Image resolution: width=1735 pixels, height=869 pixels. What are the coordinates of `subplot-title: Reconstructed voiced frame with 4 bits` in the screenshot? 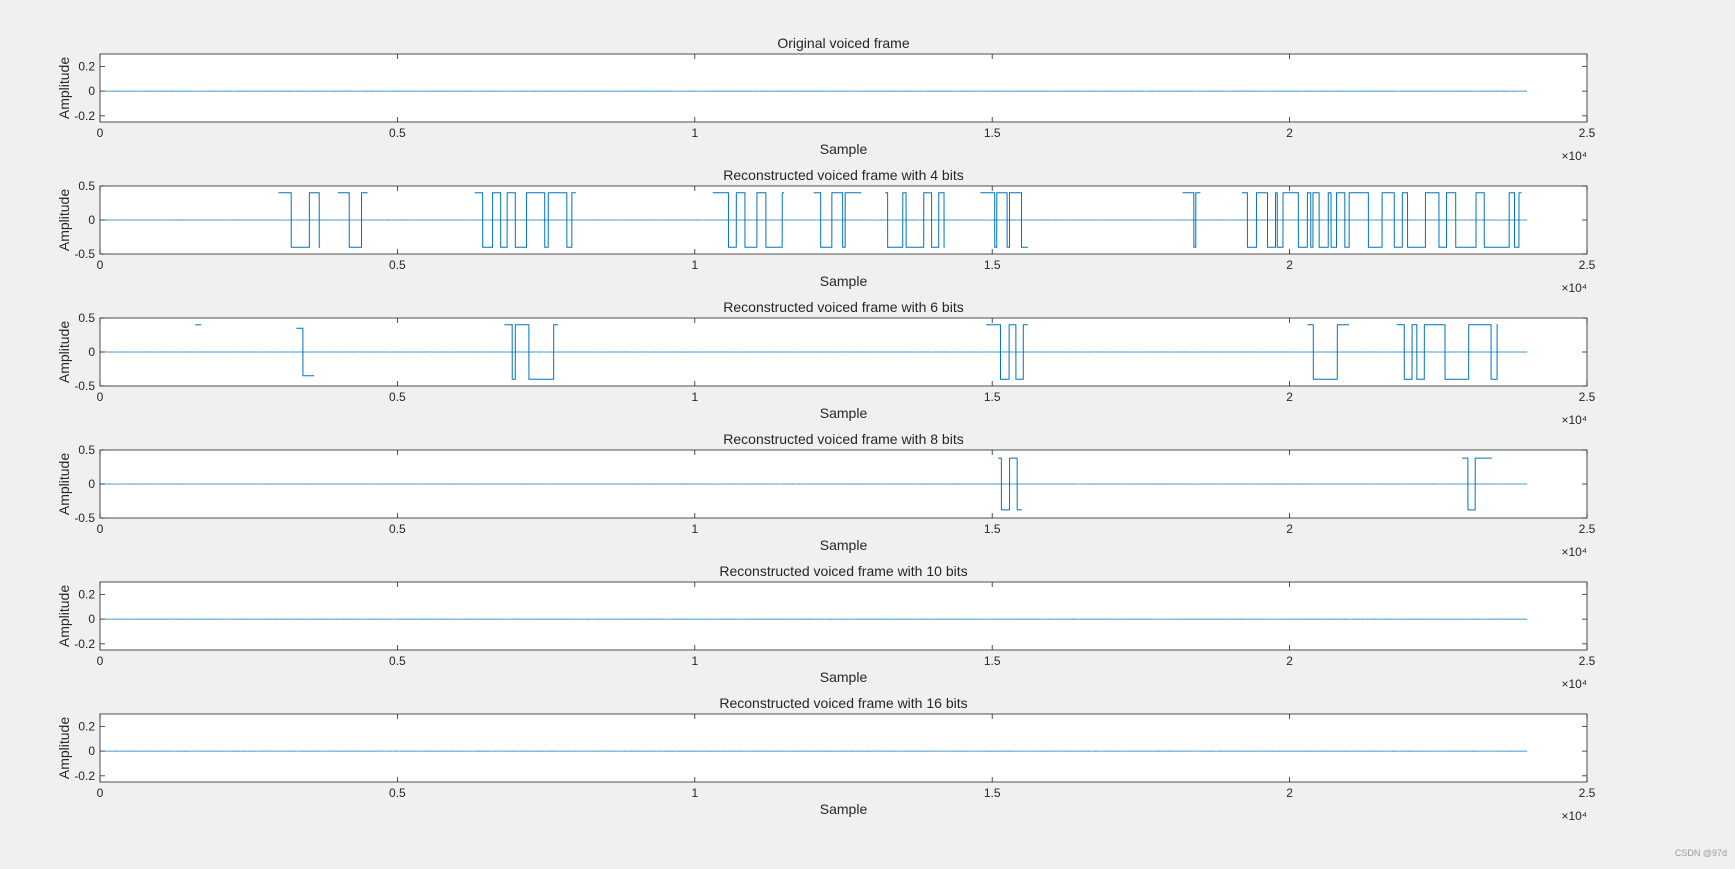 It's located at (843, 175).